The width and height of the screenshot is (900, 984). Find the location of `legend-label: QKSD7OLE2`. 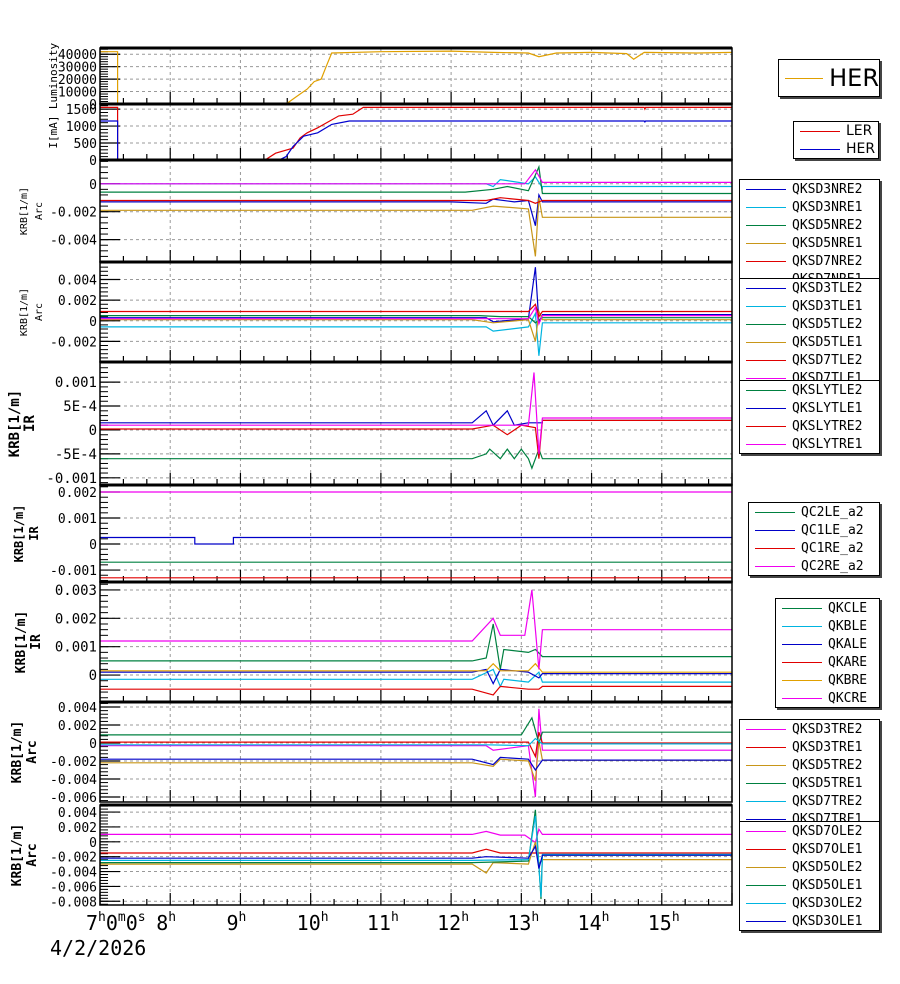

legend-label: QKSD7OLE2 is located at coordinates (827, 831).